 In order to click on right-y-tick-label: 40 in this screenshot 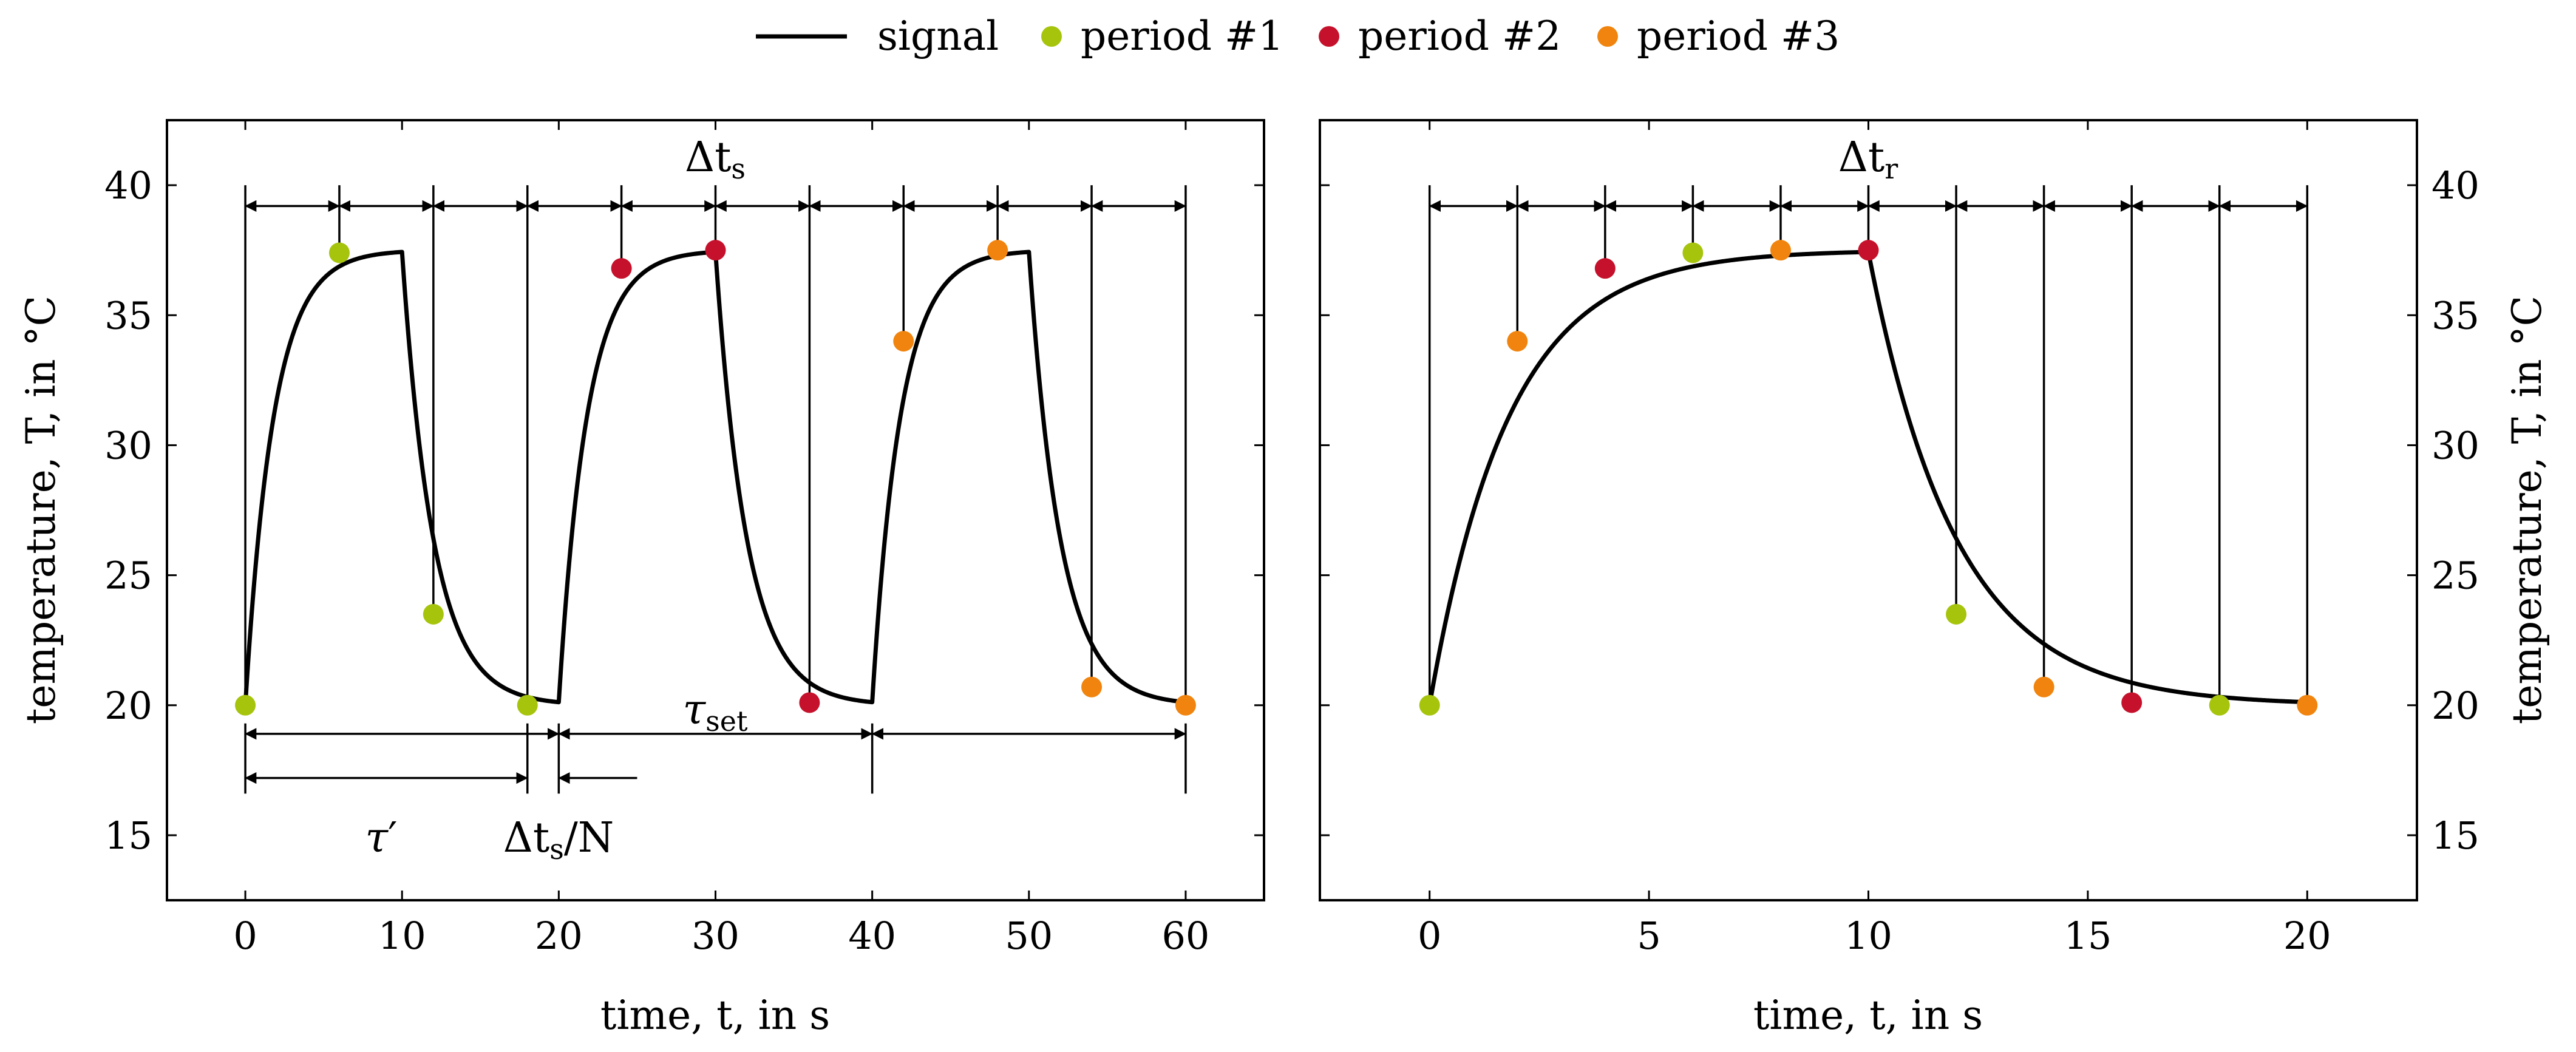, I will do `click(2455, 185)`.